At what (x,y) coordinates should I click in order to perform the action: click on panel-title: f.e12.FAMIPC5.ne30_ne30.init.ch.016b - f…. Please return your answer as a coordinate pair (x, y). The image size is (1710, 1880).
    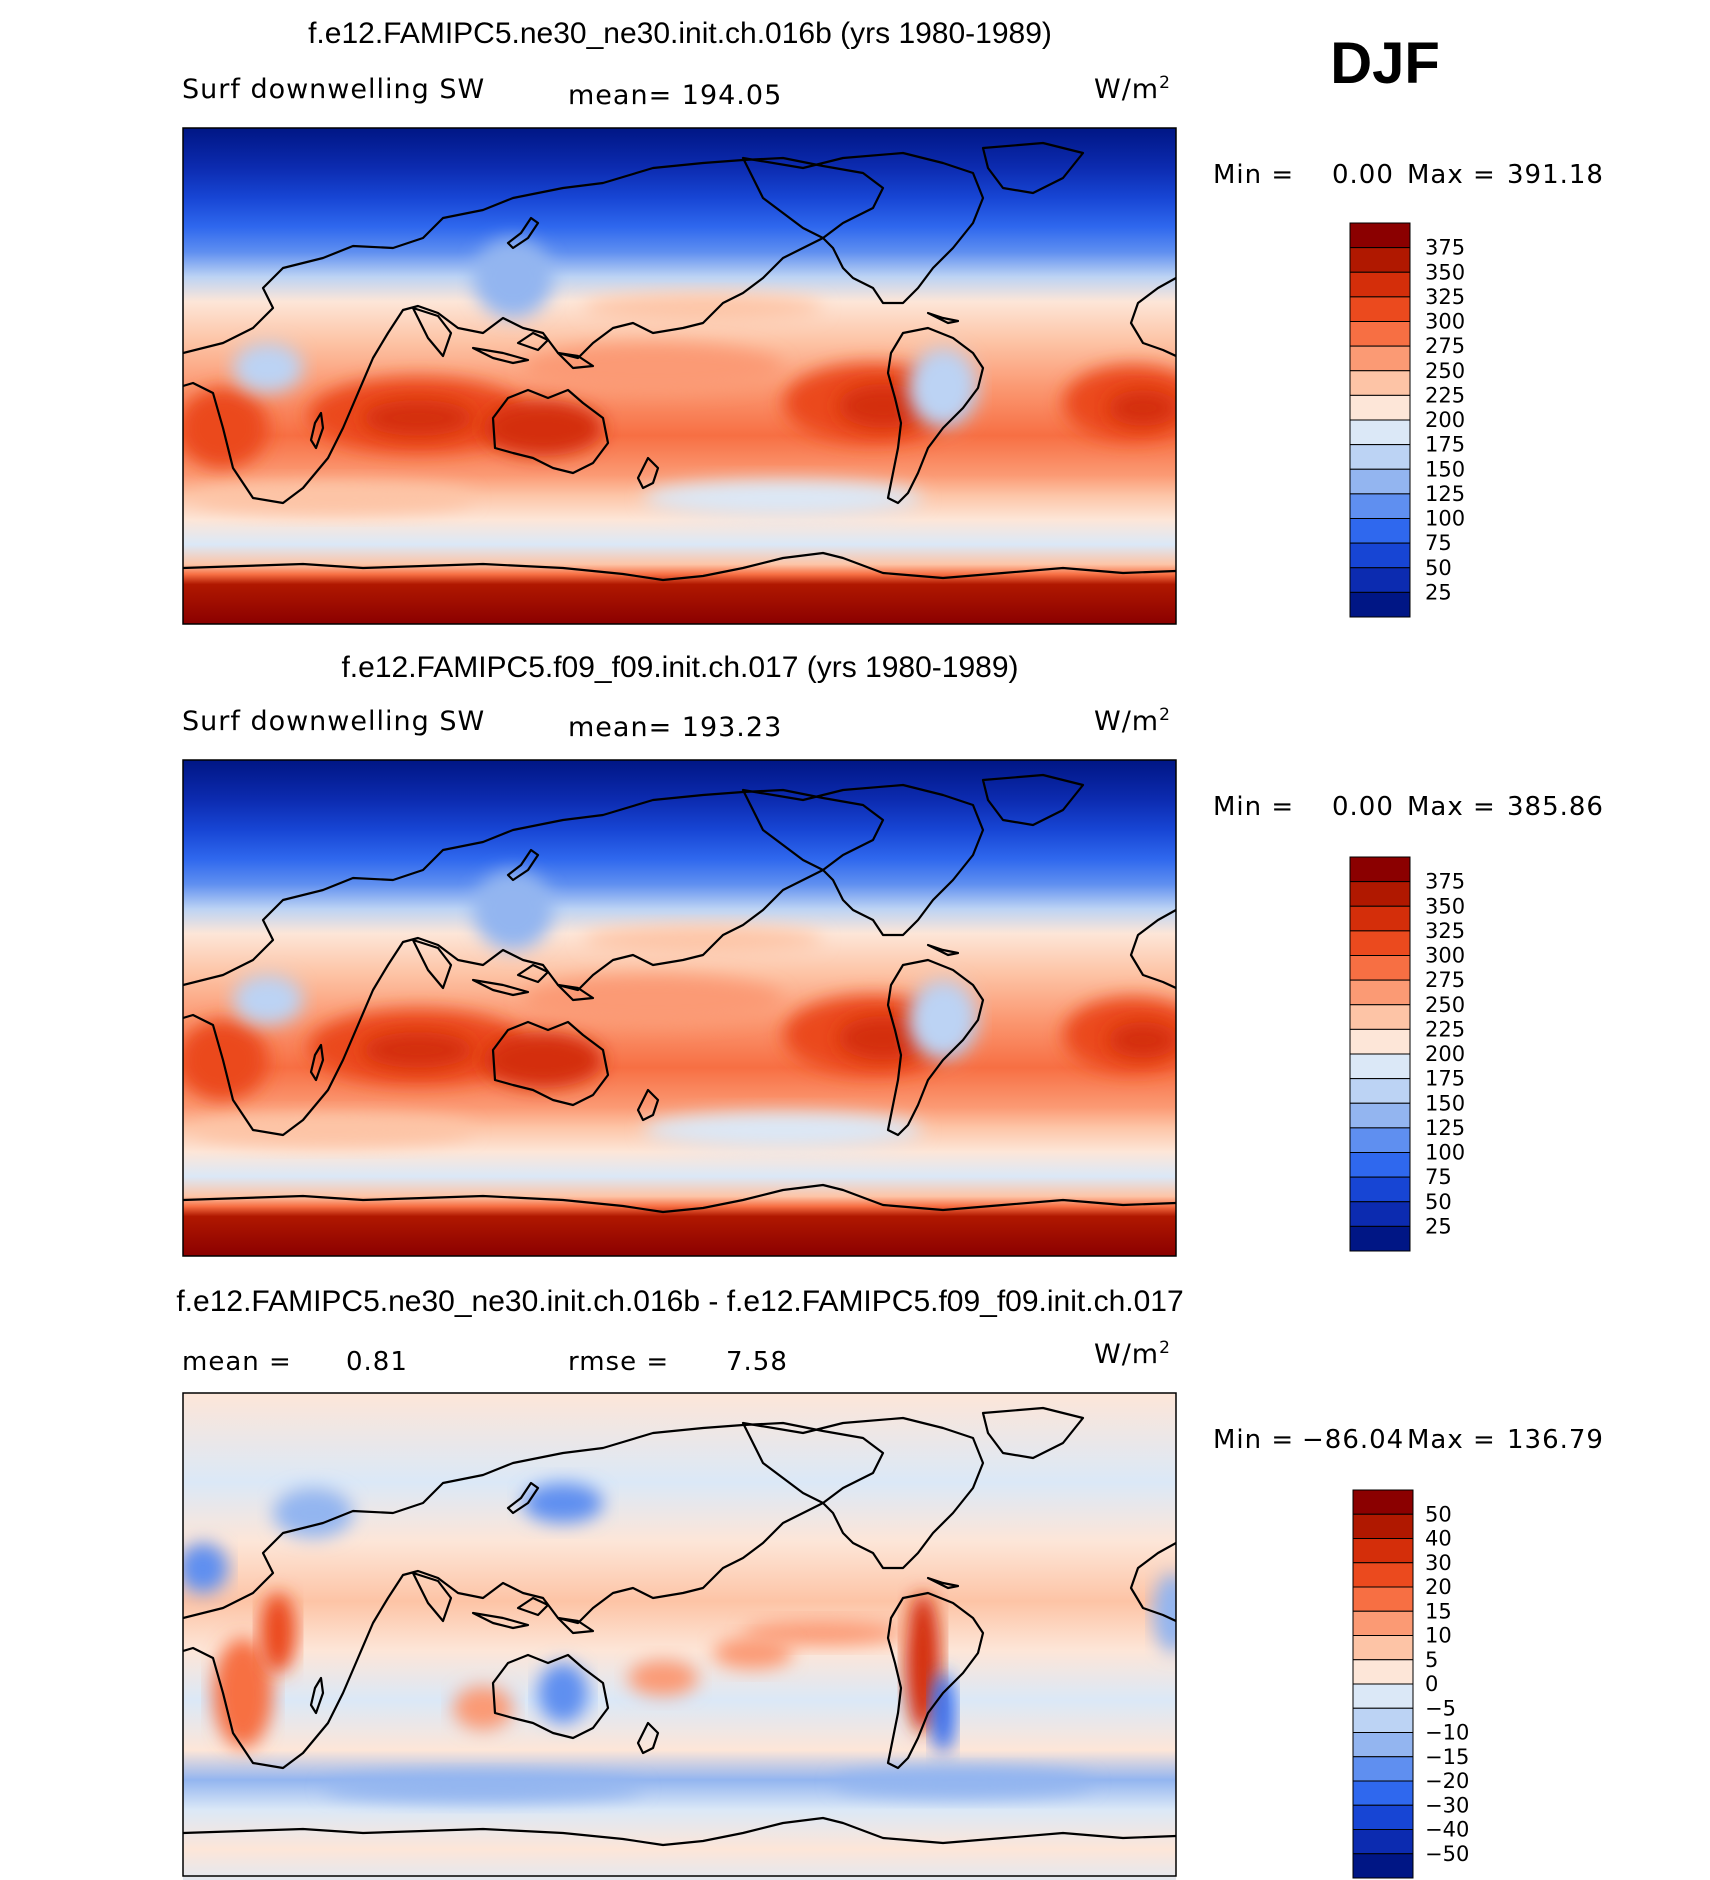
    Looking at the image, I should click on (679, 1301).